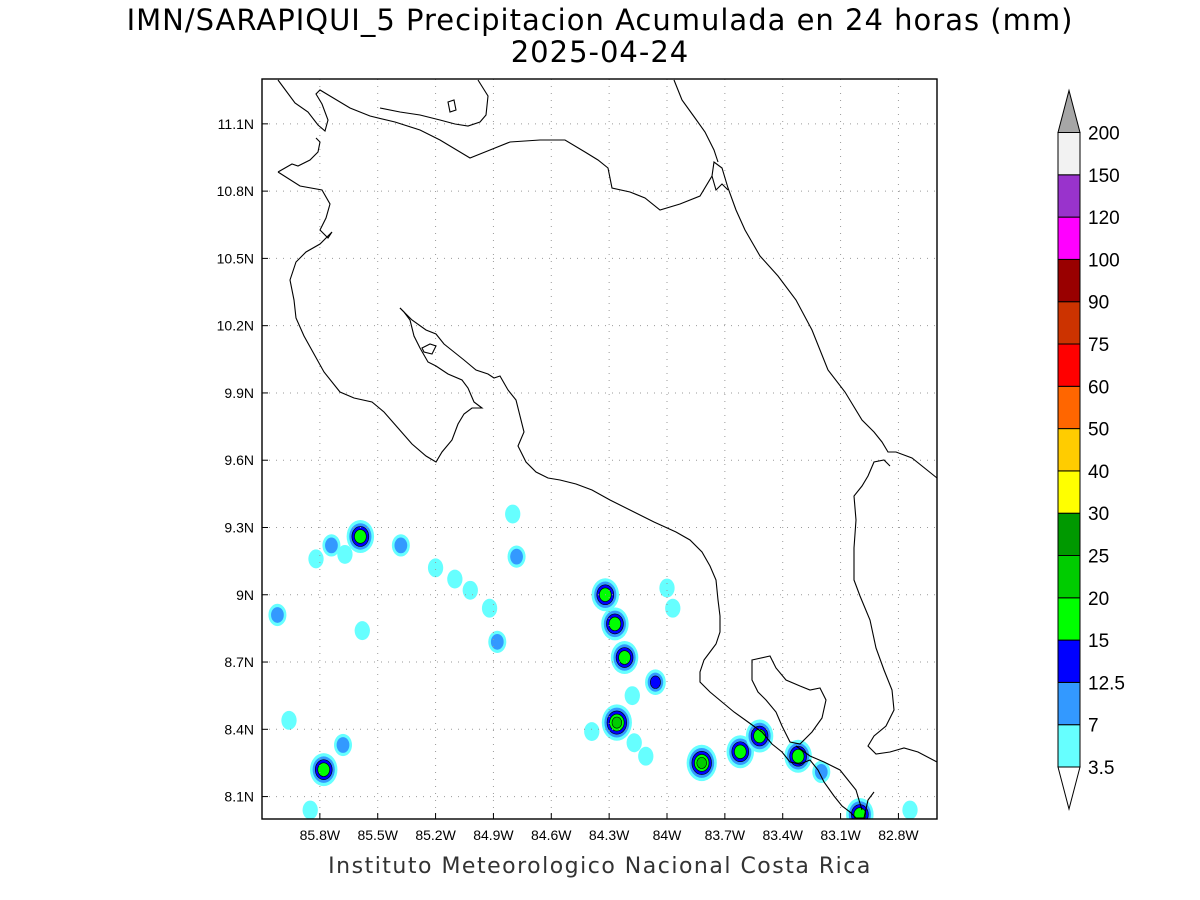 This screenshot has width=1200, height=900. I want to click on map-date: 2025-04-24, so click(600, 52).